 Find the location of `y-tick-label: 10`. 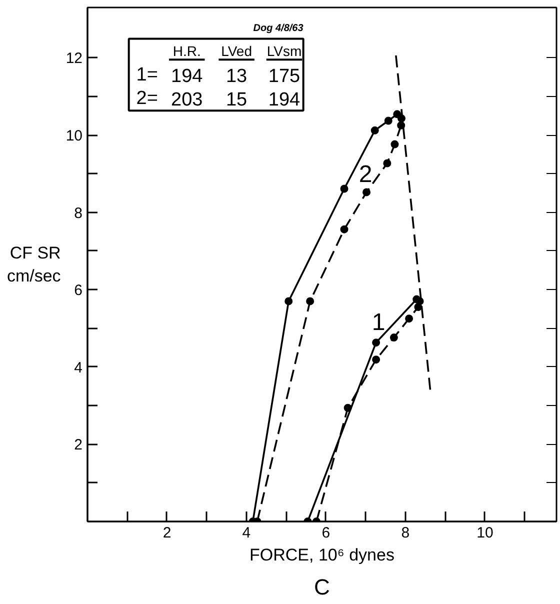

y-tick-label: 10 is located at coordinates (74, 136).